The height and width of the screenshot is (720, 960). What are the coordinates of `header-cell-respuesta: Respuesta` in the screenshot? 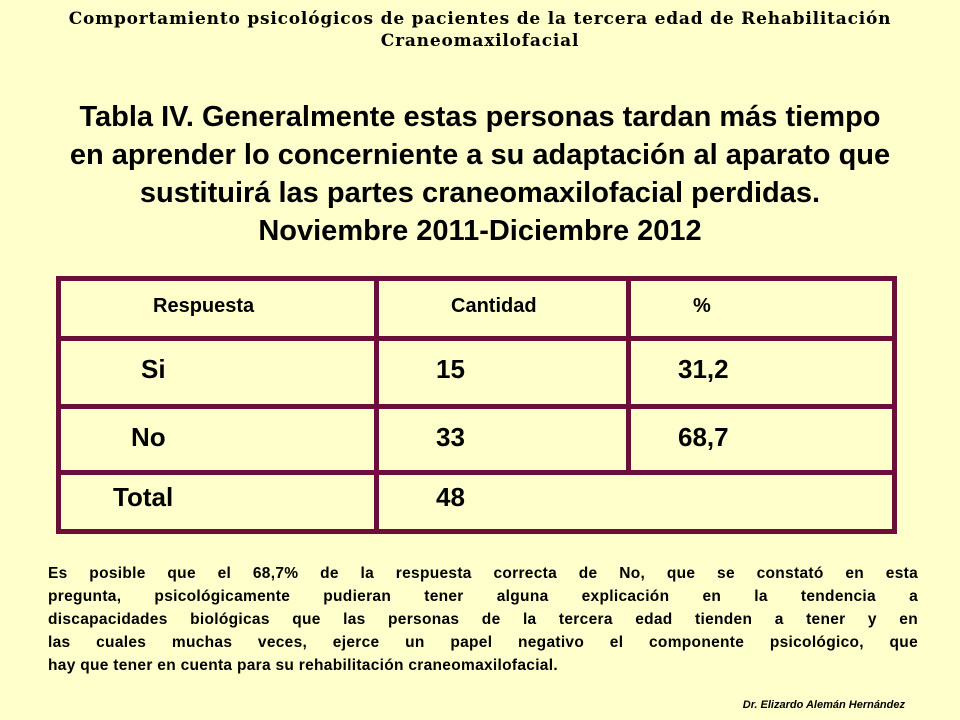 It's located at (204, 306).